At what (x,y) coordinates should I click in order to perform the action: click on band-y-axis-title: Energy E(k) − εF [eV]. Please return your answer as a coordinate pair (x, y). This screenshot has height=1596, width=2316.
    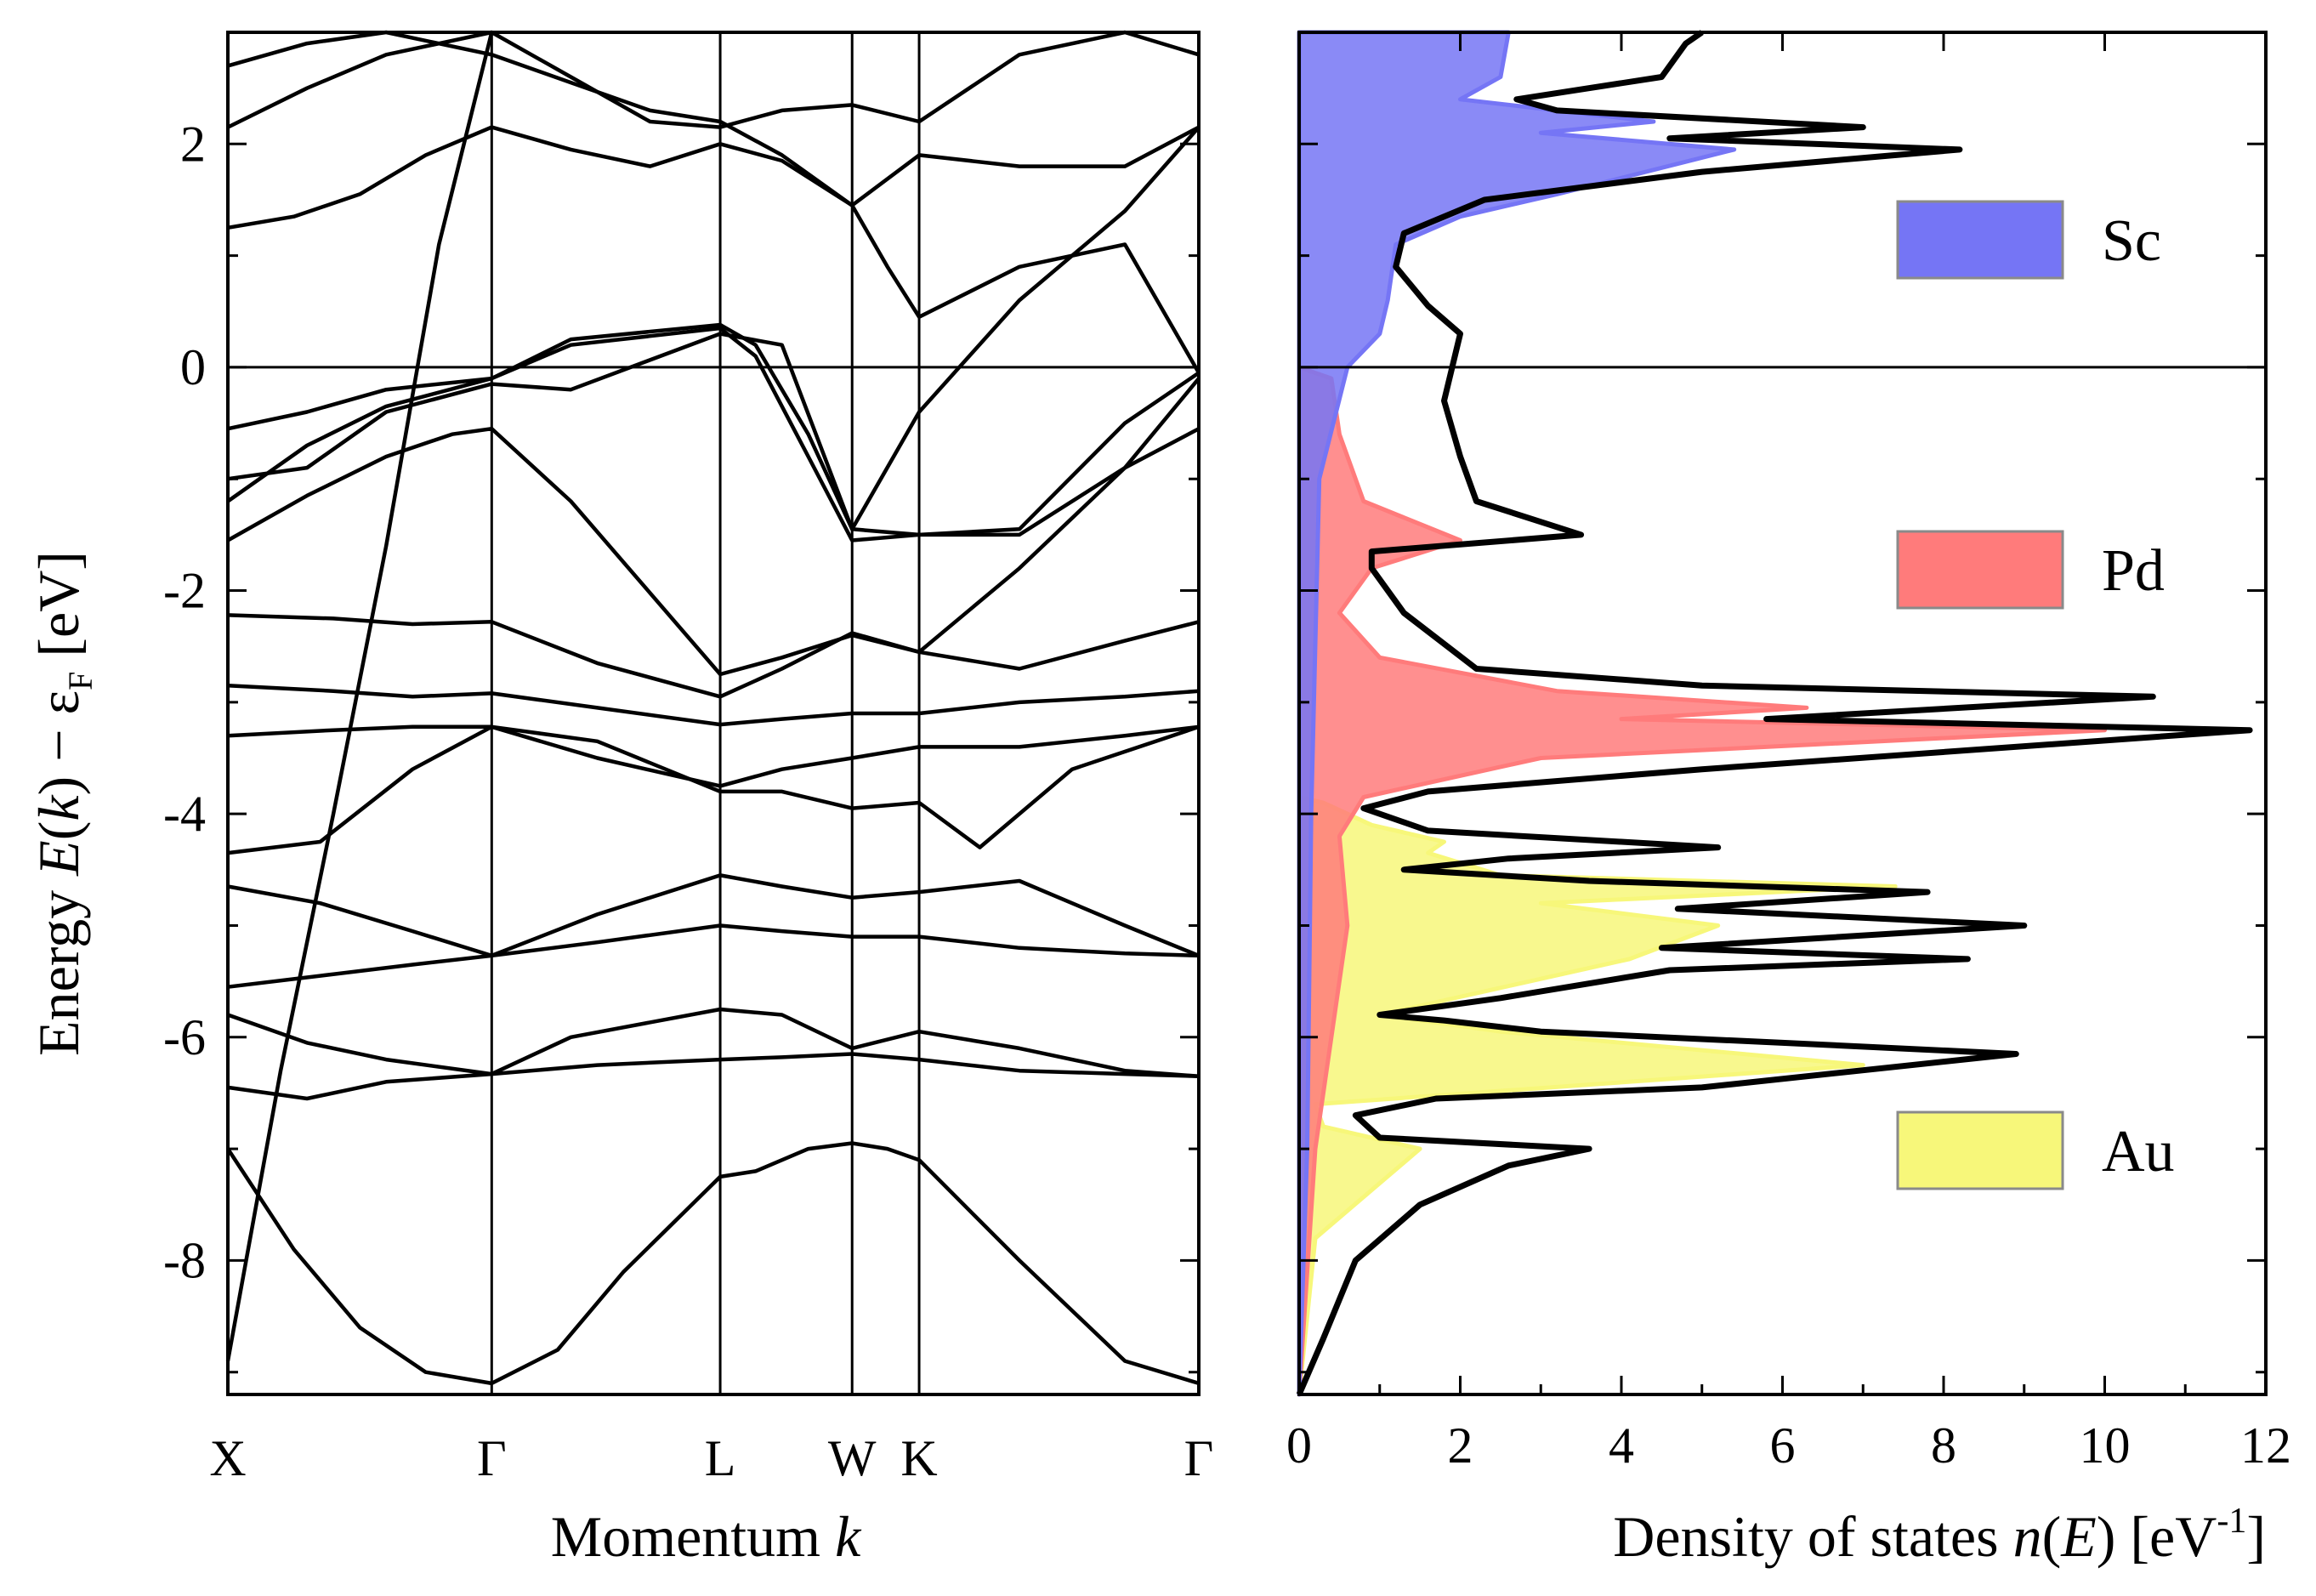
    Looking at the image, I should click on (62, 804).